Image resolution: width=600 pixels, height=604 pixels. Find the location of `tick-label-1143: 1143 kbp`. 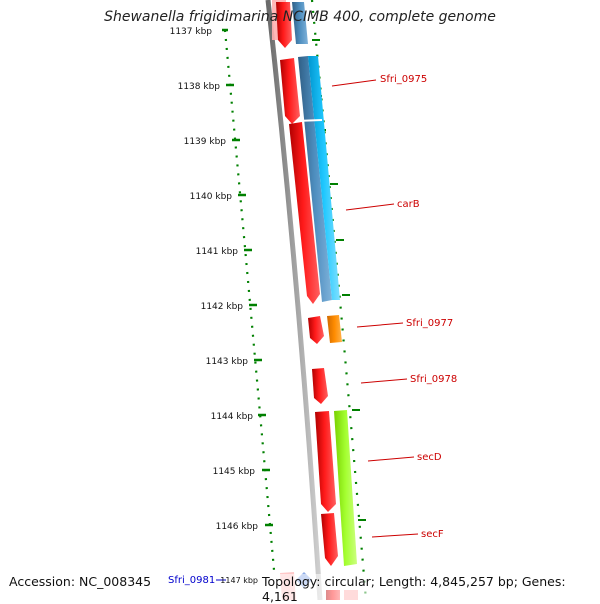

tick-label-1143: 1143 kbp is located at coordinates (227, 362).